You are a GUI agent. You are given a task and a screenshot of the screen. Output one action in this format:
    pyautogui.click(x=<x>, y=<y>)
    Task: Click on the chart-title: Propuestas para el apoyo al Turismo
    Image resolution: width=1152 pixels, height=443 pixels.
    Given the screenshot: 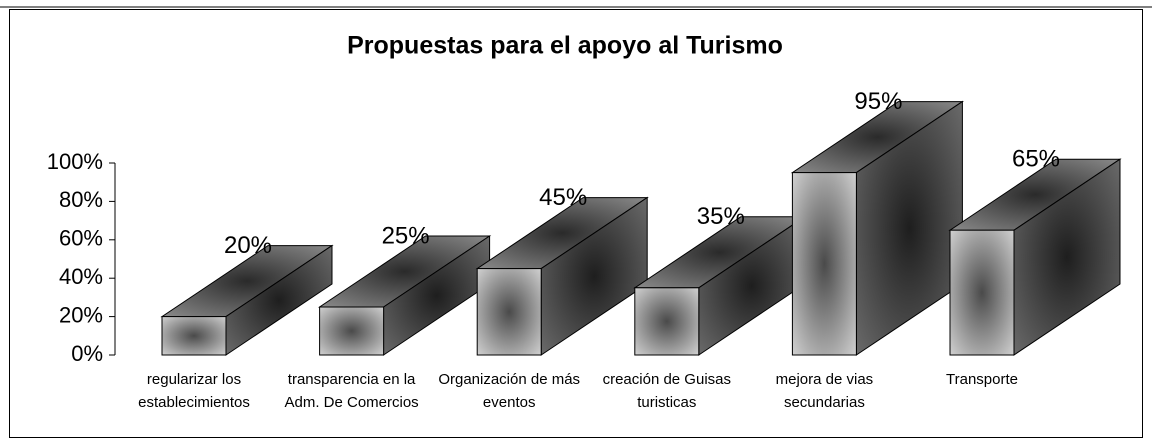 What is the action you would take?
    pyautogui.click(x=565, y=46)
    